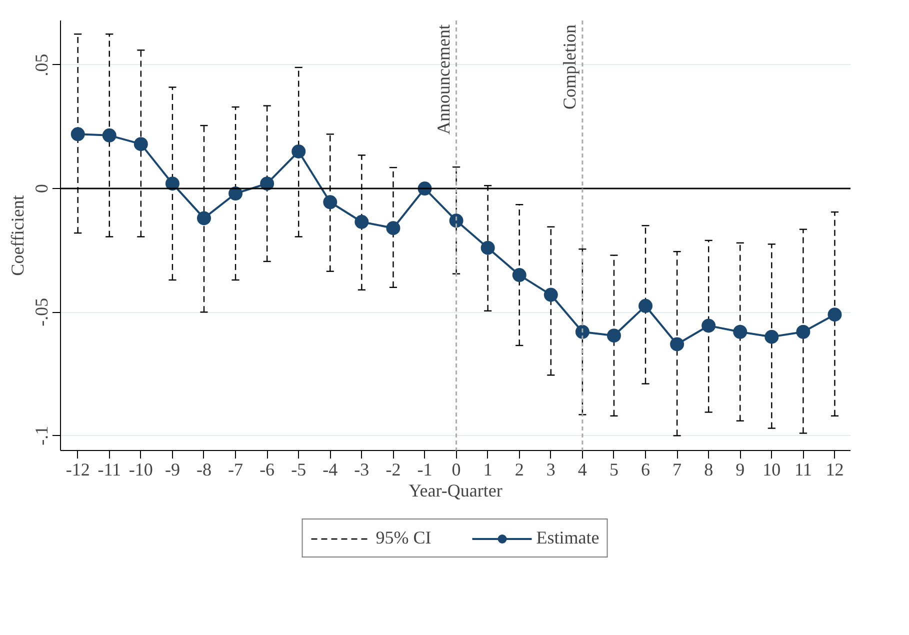 Image resolution: width=909 pixels, height=635 pixels. I want to click on y-tick-label: -.1, so click(42, 436).